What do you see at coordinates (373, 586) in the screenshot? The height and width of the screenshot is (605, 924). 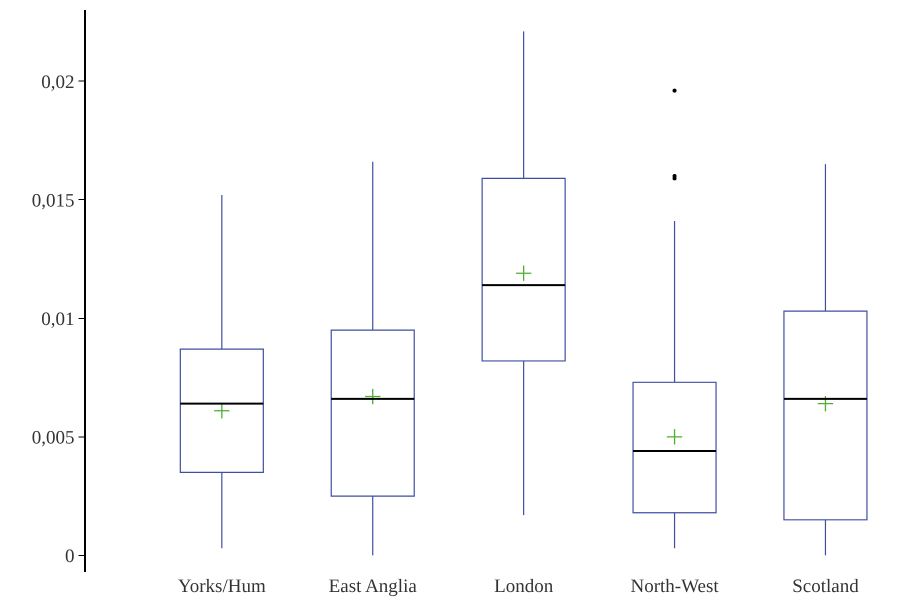 I see `x-tick-label: East Anglia` at bounding box center [373, 586].